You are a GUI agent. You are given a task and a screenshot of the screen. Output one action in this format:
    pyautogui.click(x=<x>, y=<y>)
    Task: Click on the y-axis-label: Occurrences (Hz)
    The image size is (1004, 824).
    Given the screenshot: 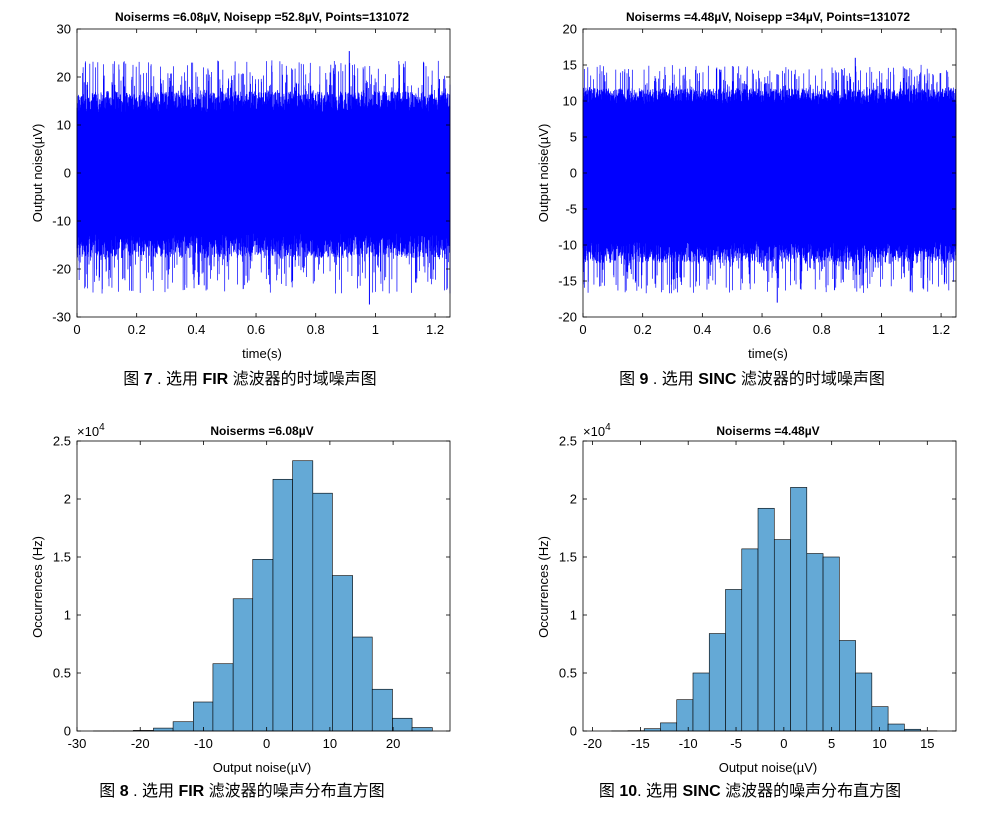 What is the action you would take?
    pyautogui.click(x=37, y=587)
    